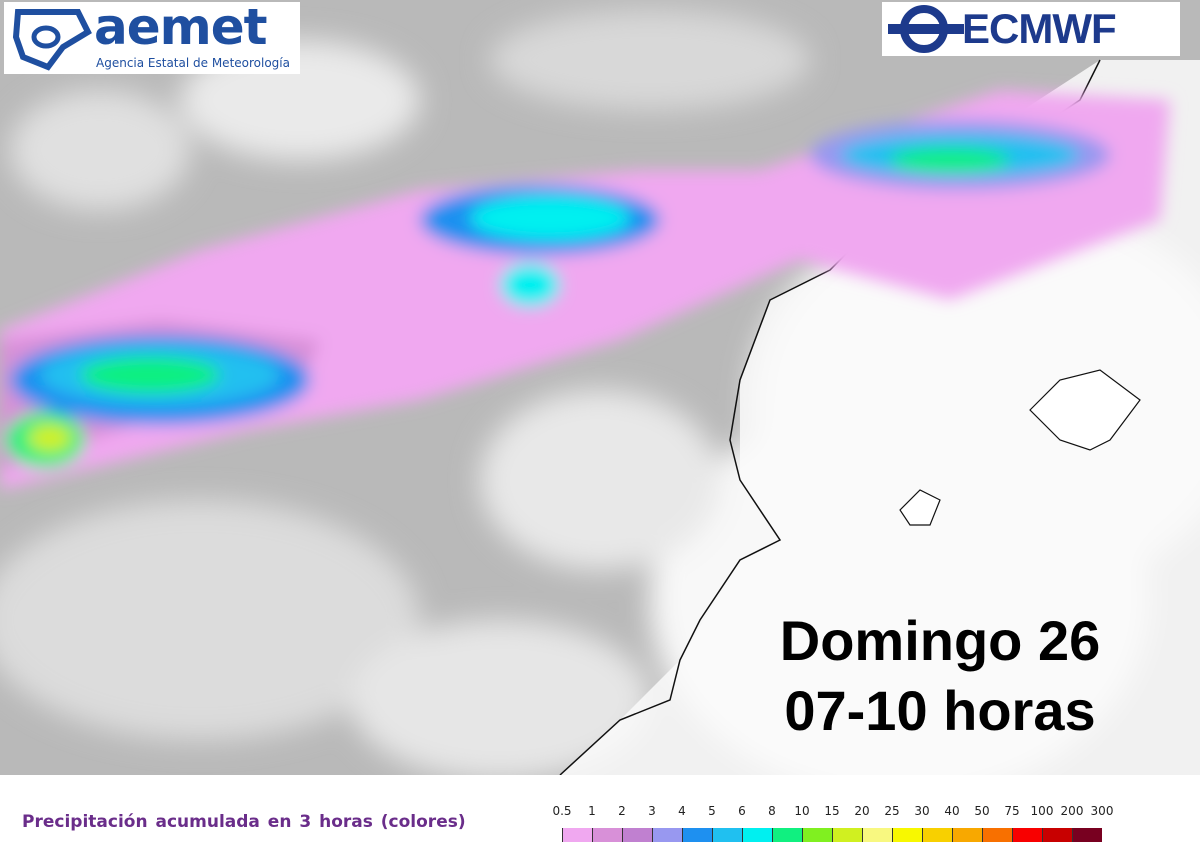 Image resolution: width=1200 pixels, height=842 pixels. What do you see at coordinates (742, 811) in the screenshot?
I see `legend-label: 6` at bounding box center [742, 811].